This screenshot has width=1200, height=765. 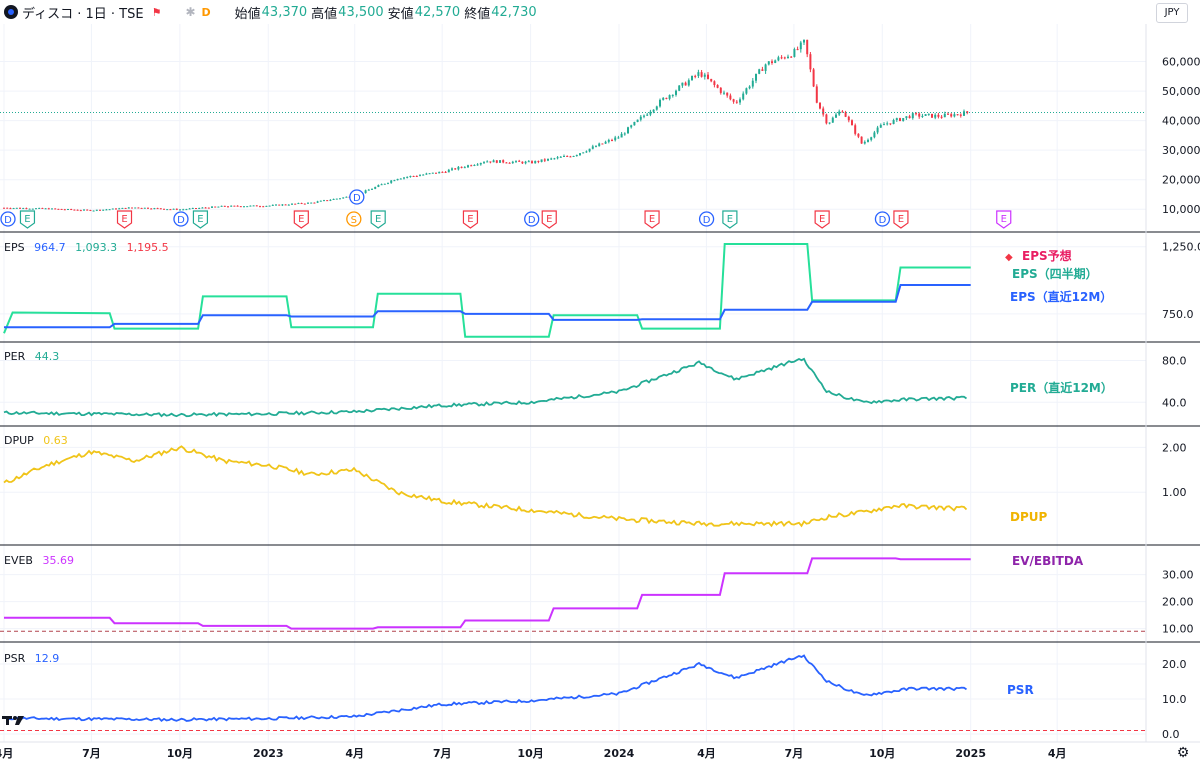 I want to click on currency-button: JPY, so click(x=1172, y=13).